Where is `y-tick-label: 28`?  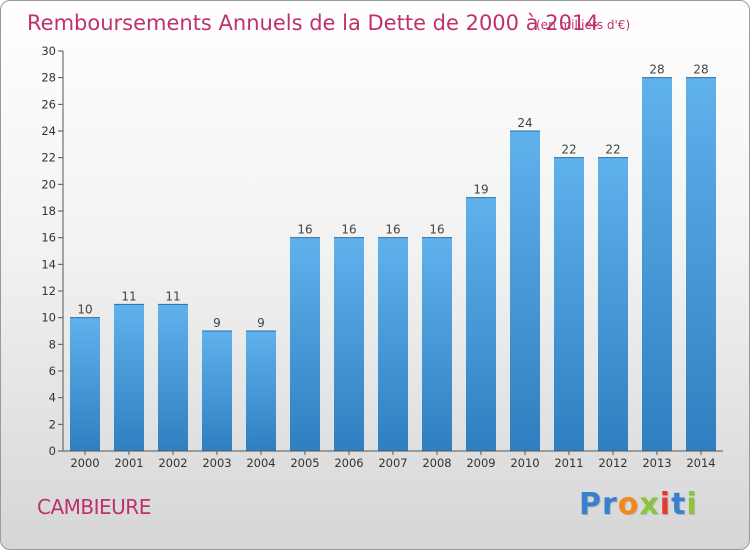 y-tick-label: 28 is located at coordinates (48, 78).